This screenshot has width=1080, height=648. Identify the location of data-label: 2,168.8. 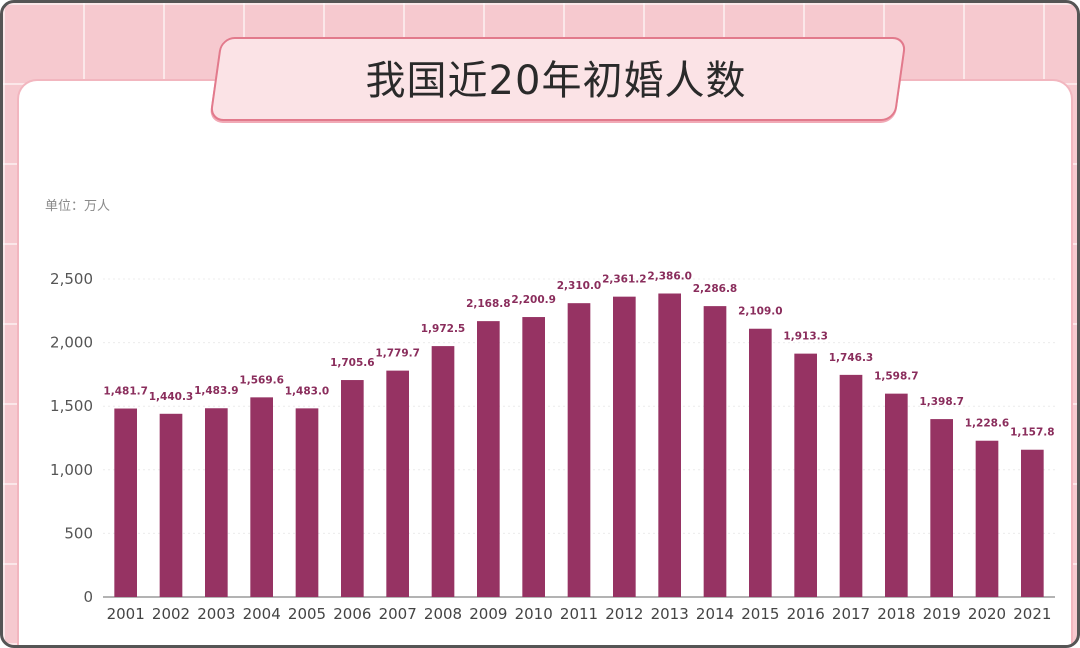
(488, 304).